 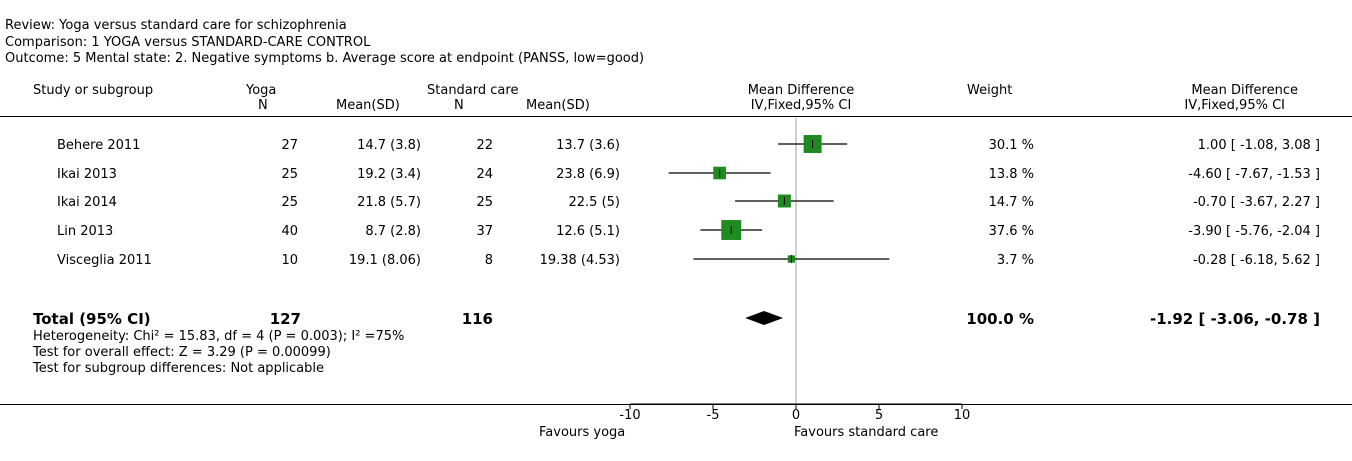 What do you see at coordinates (764, 318) in the screenshot?
I see `pooled-diamond` at bounding box center [764, 318].